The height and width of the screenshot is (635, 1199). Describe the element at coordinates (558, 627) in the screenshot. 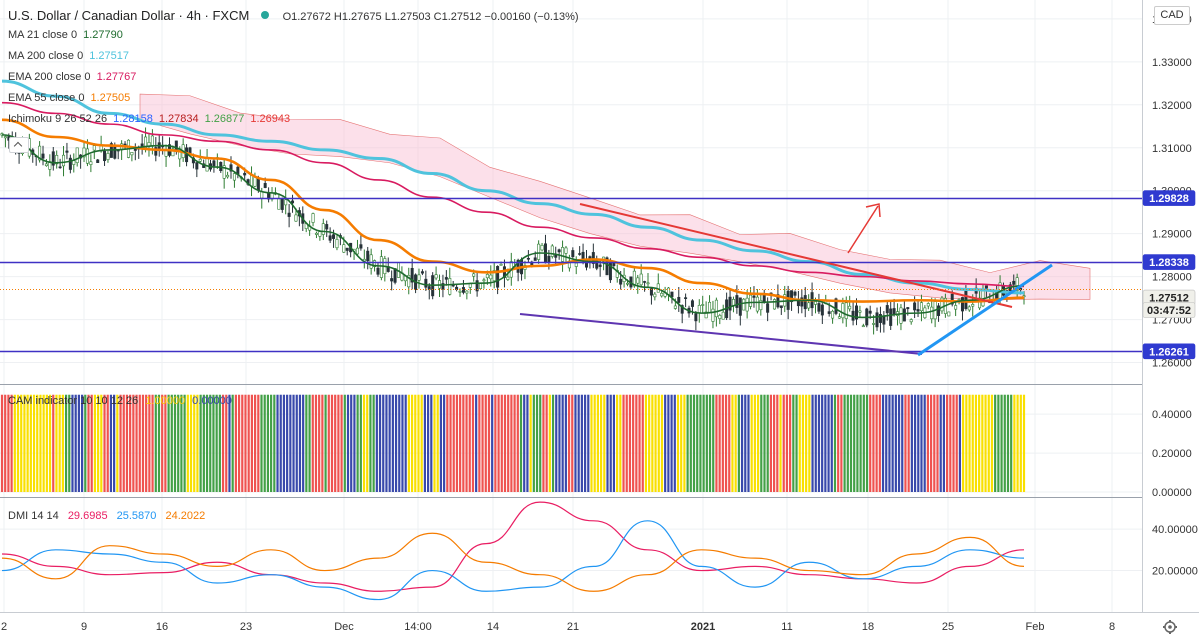

I see `time-scale: 2 9 16 23 Dec 14:00 14 21 2021 11 18 25 Feb 8` at that location.